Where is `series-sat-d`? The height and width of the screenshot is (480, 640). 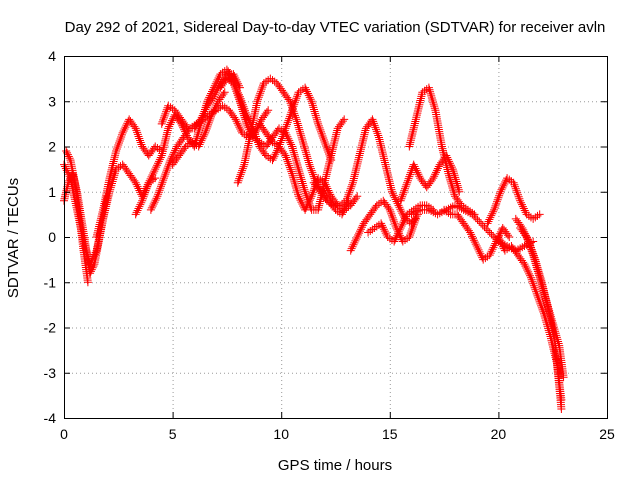 series-sat-d is located at coordinates (129, 178).